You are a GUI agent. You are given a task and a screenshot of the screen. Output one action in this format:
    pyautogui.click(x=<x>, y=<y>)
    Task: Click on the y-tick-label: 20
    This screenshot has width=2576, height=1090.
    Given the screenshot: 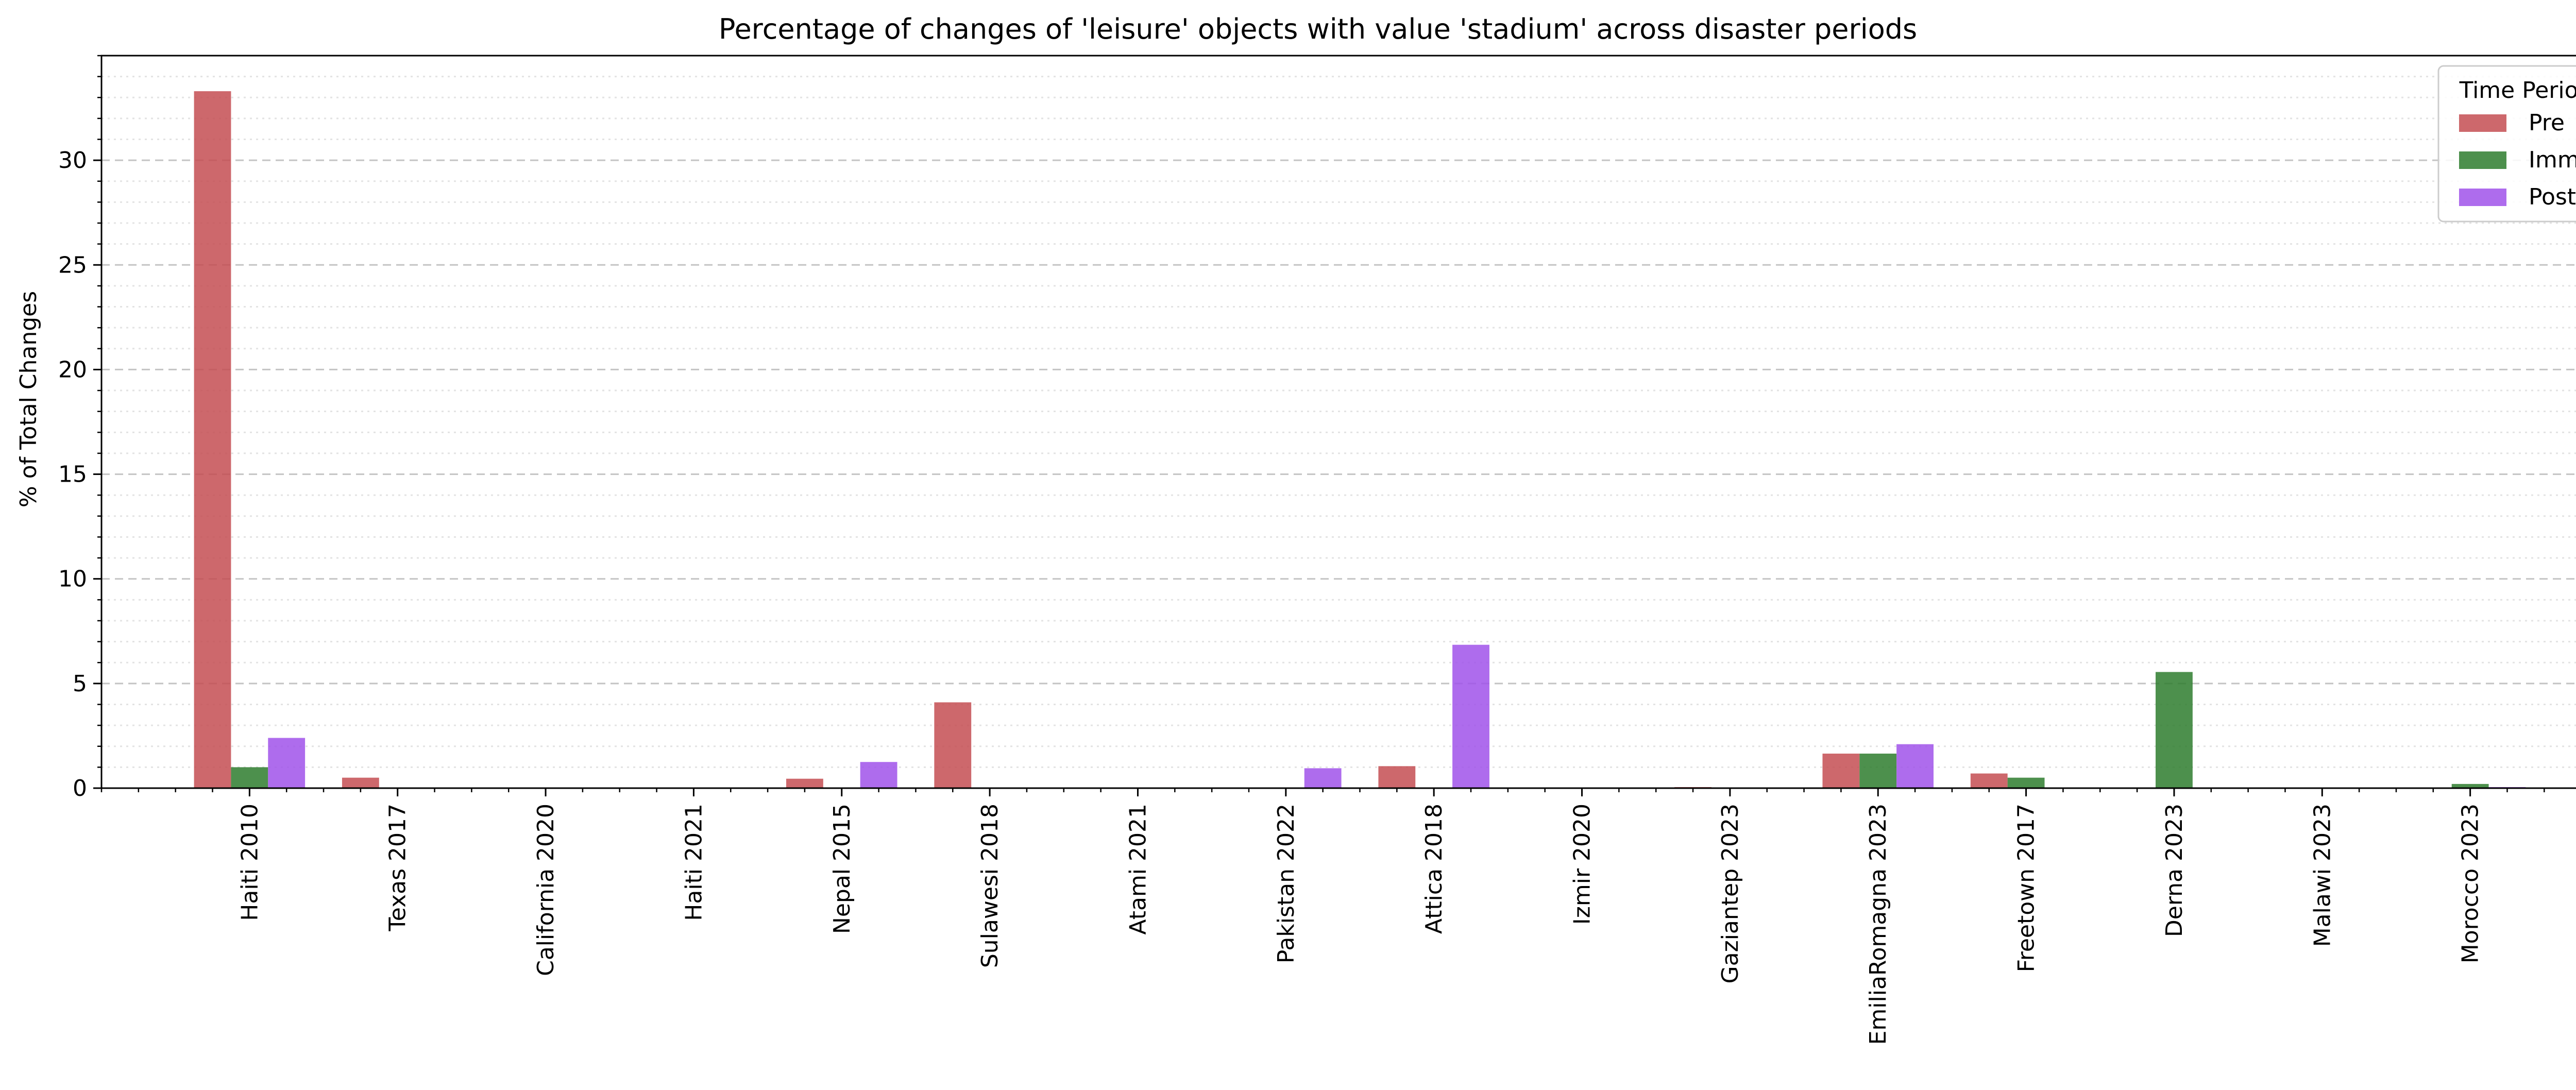 What is the action you would take?
    pyautogui.click(x=72, y=369)
    